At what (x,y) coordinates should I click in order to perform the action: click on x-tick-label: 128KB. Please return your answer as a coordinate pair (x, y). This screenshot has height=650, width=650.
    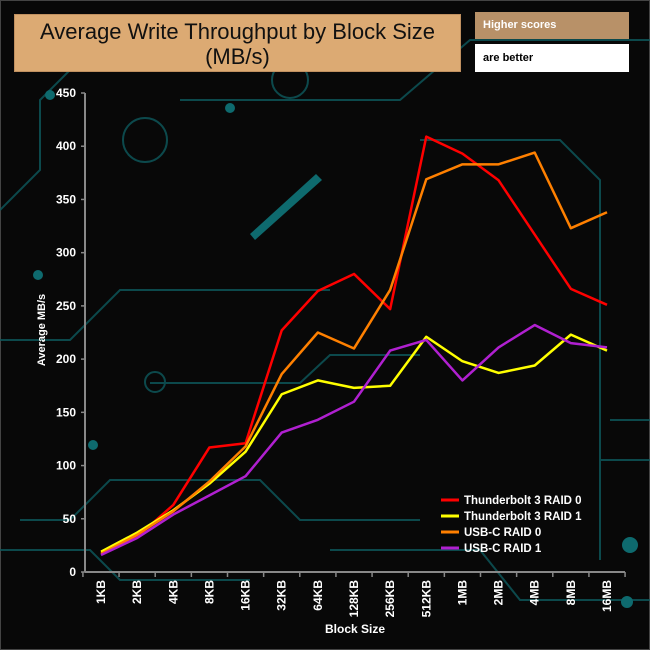
    Looking at the image, I should click on (354, 599).